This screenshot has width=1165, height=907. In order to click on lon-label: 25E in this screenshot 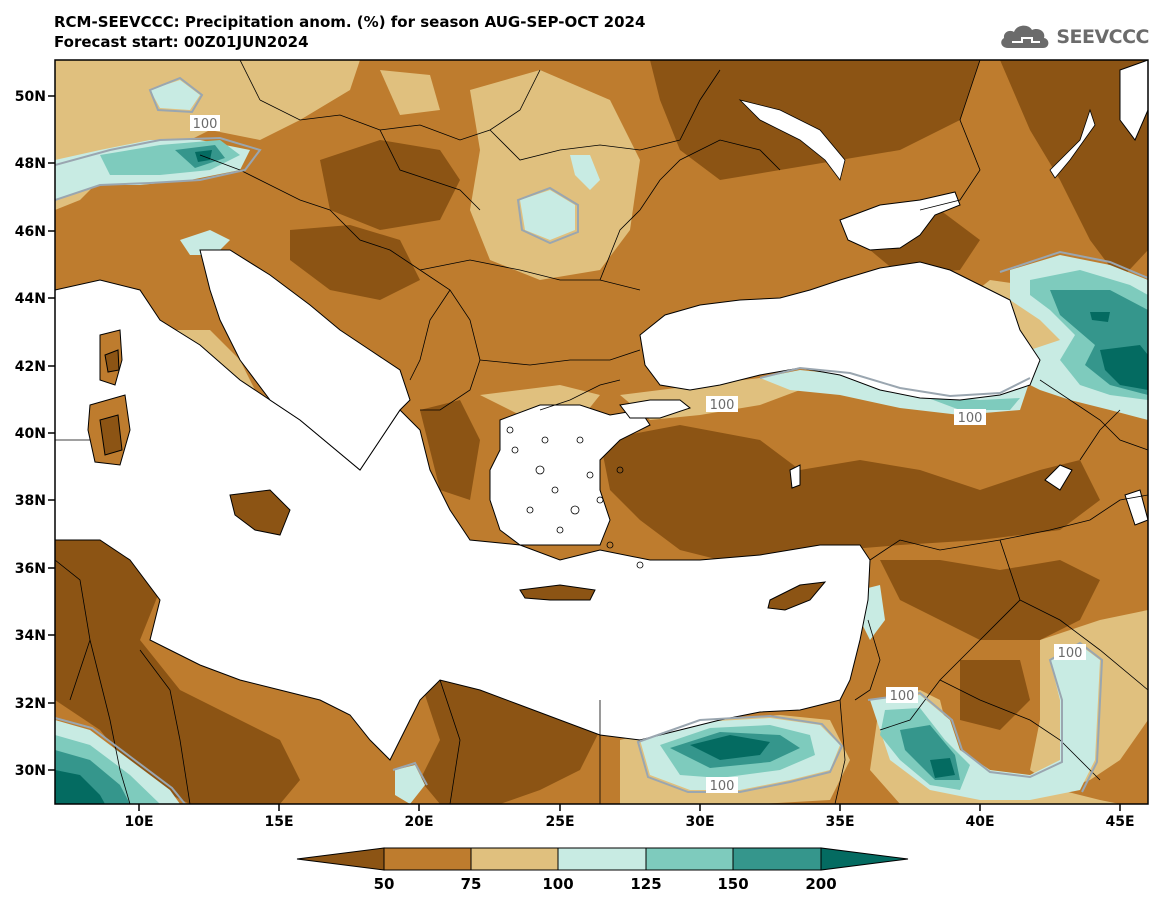, I will do `click(559, 822)`.